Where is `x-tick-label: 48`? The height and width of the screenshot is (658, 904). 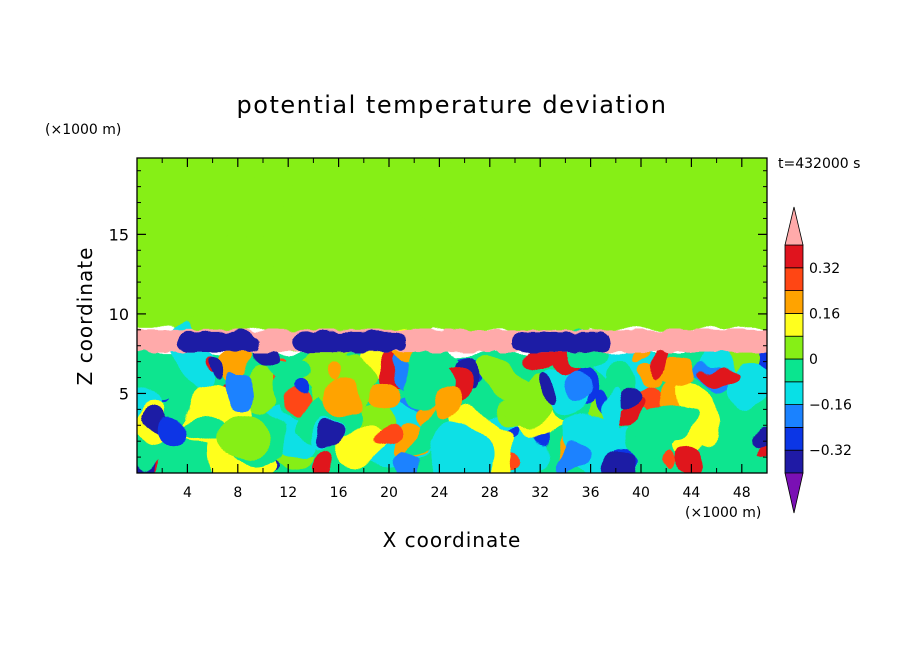
x-tick-label: 48 is located at coordinates (742, 493).